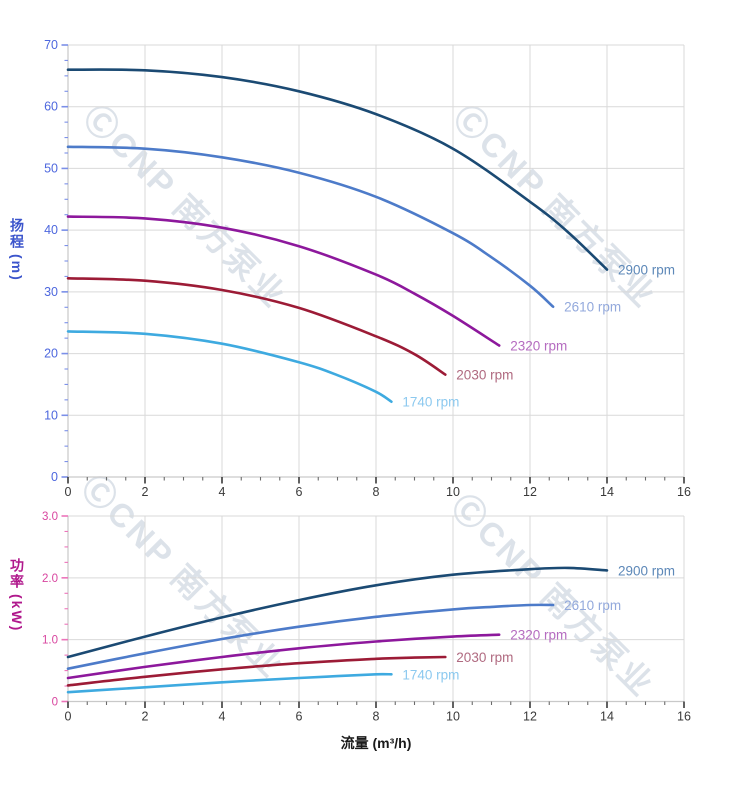 The height and width of the screenshot is (797, 752). What do you see at coordinates (54, 477) in the screenshot?
I see `head-y-tick-label: 0` at bounding box center [54, 477].